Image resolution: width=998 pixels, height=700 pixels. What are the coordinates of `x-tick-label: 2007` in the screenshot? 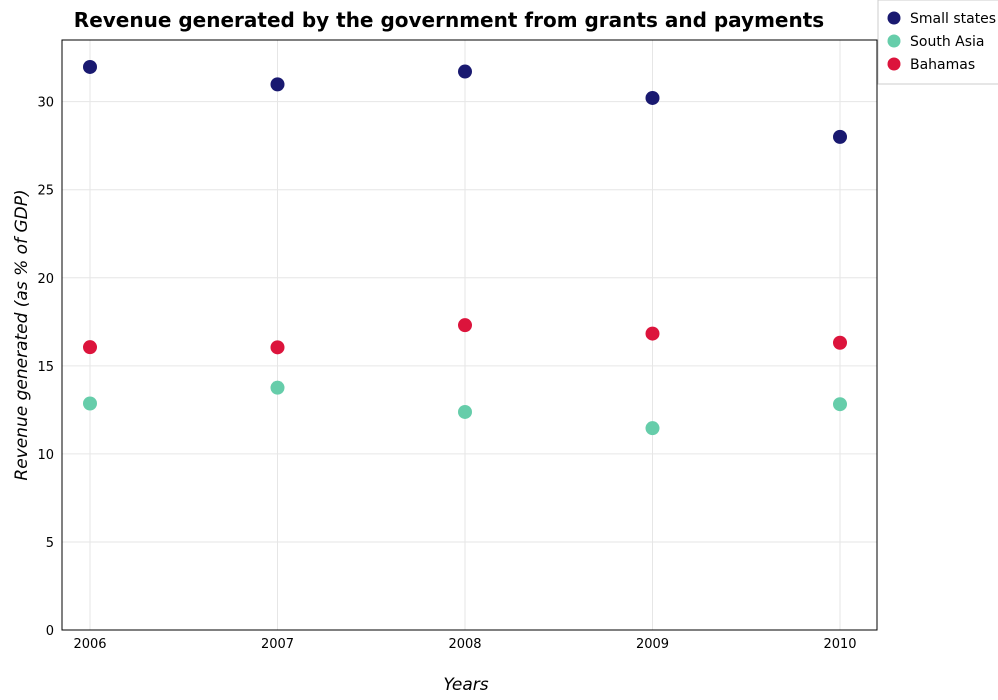 It's located at (277, 644).